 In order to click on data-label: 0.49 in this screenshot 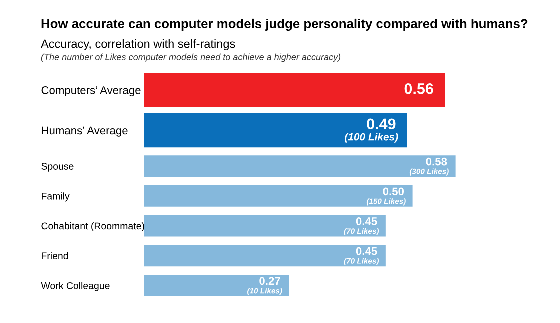, I will do `click(381, 124)`.